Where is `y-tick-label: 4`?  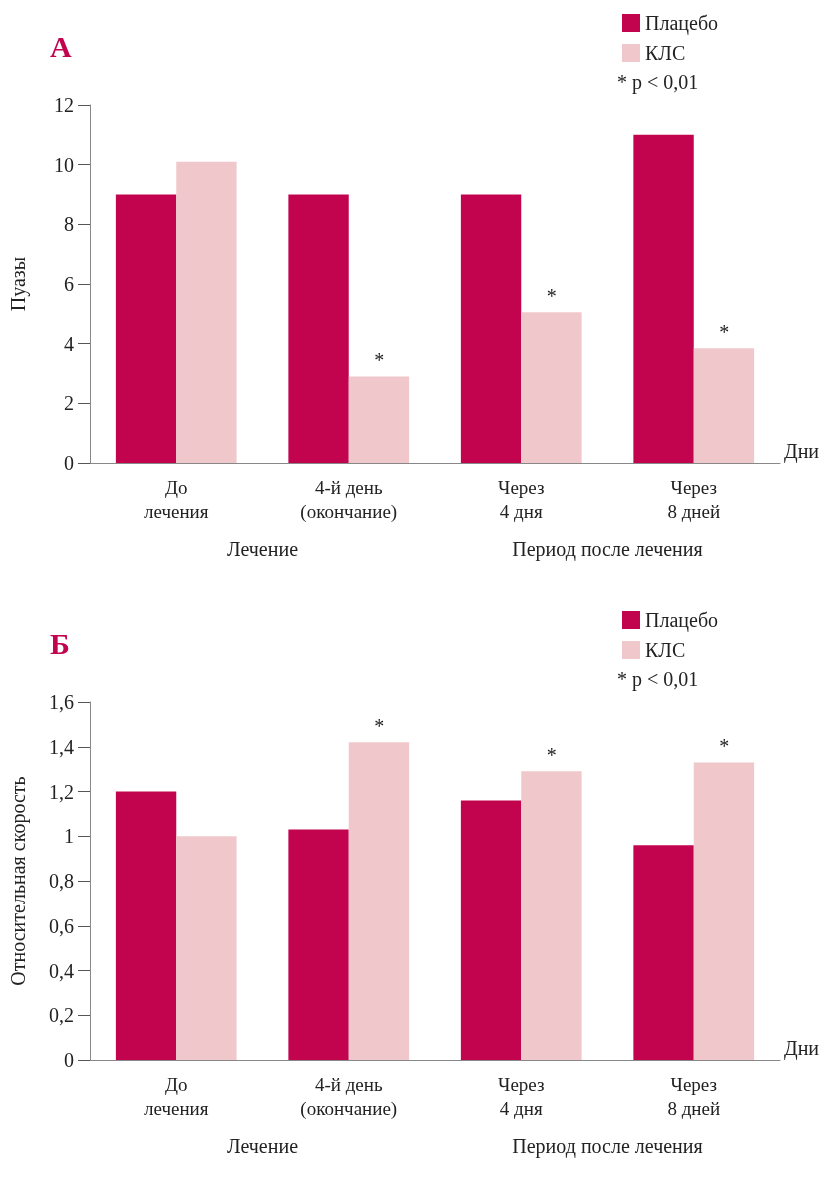 y-tick-label: 4 is located at coordinates (69, 343).